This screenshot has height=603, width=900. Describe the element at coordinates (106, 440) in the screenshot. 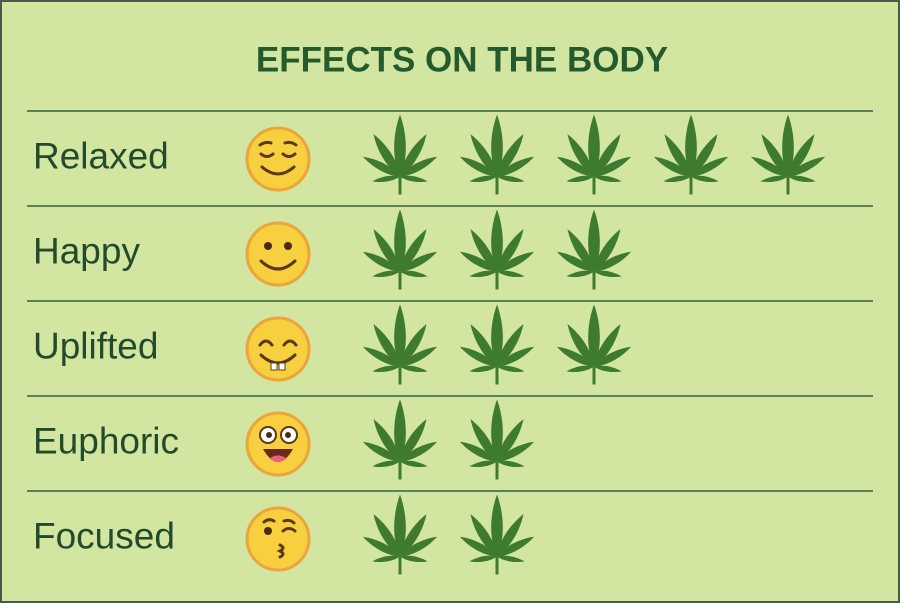

I see `category-label: Euphoric` at that location.